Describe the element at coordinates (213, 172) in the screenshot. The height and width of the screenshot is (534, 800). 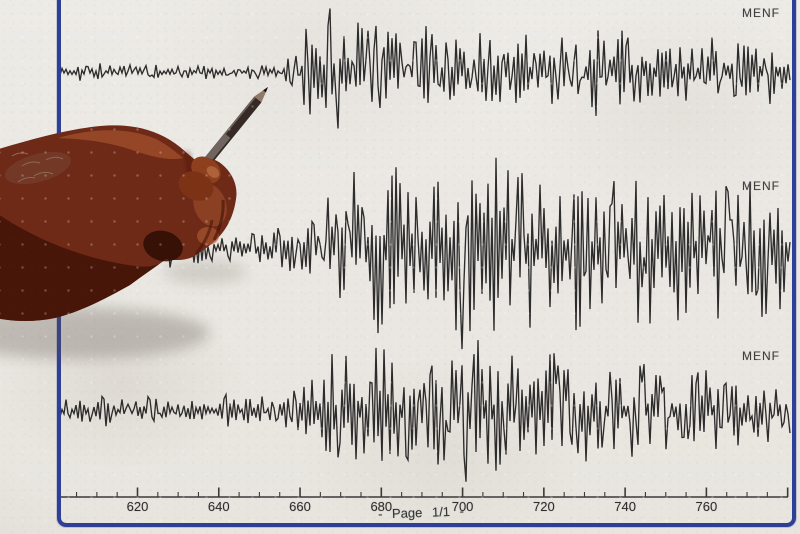
I see `thumbnail-highlight` at that location.